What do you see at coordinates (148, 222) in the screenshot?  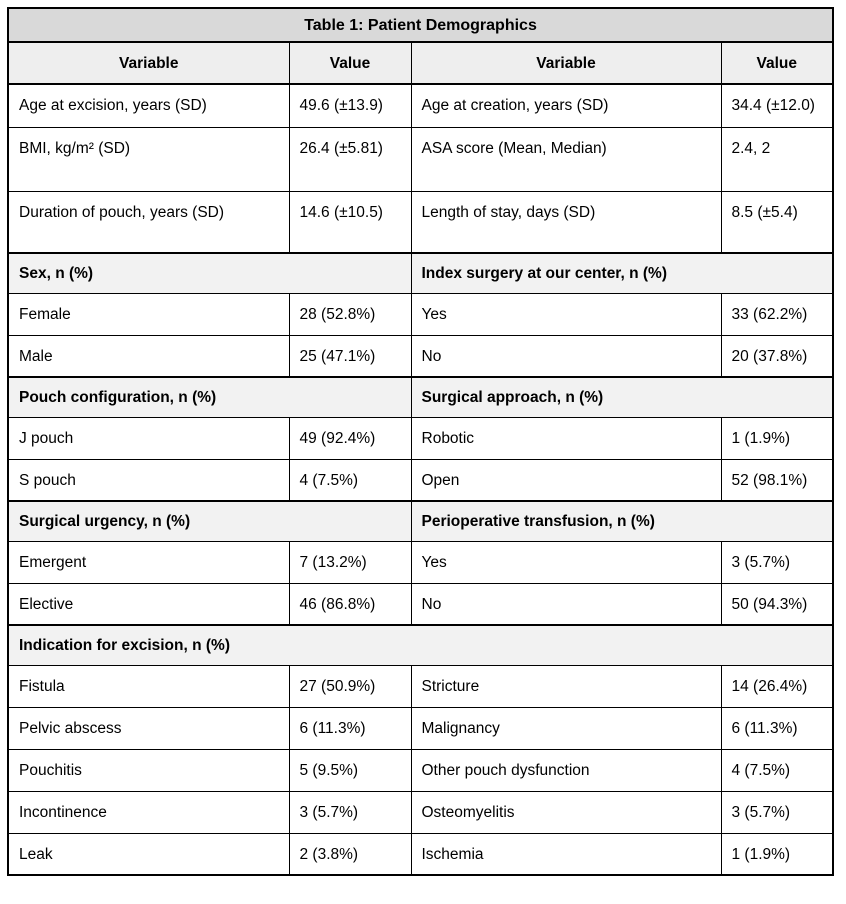 I see `variable-cell: Duration of pouch, years (SD)` at bounding box center [148, 222].